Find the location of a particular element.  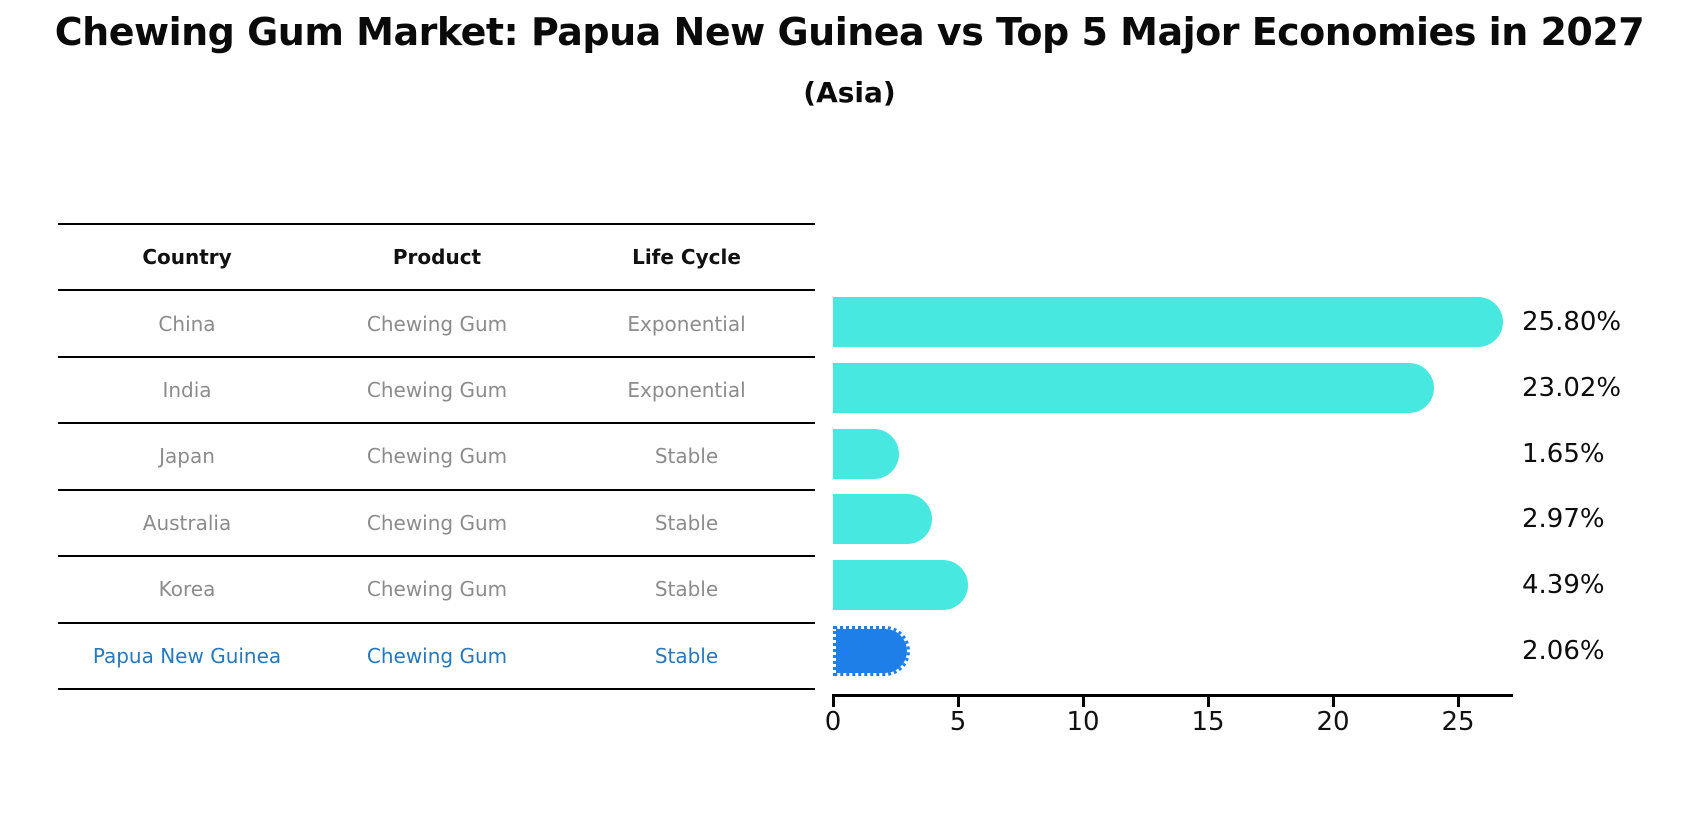

x-tick-label: 10 is located at coordinates (1083, 722).